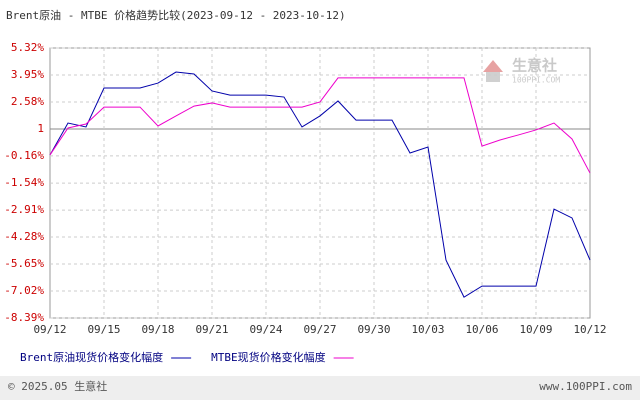 The height and width of the screenshot is (404, 640). Describe the element at coordinates (27, 101) in the screenshot. I see `y-tick-label: 2.58%` at that location.